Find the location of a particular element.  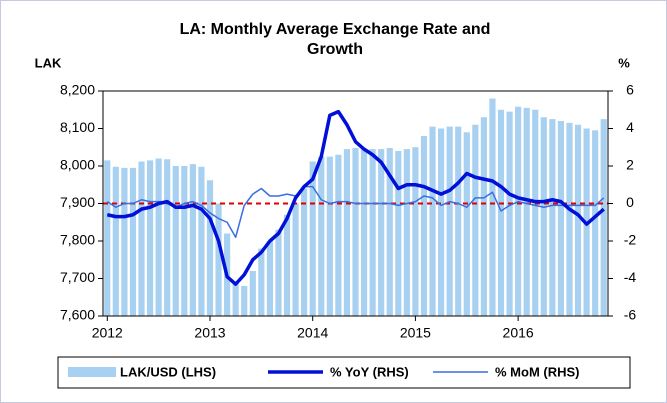

legend-box is located at coordinates (344, 372).